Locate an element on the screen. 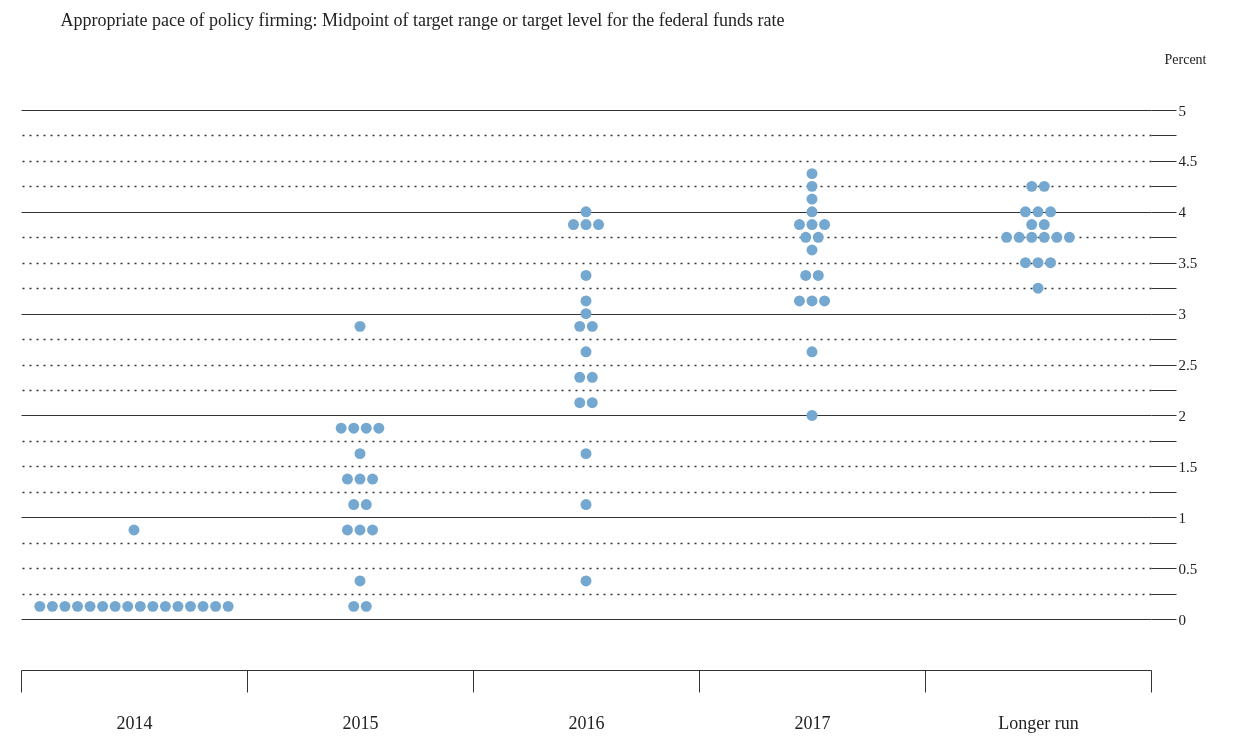 The width and height of the screenshot is (1246, 749). y-tick-label: 3 is located at coordinates (1182, 314).